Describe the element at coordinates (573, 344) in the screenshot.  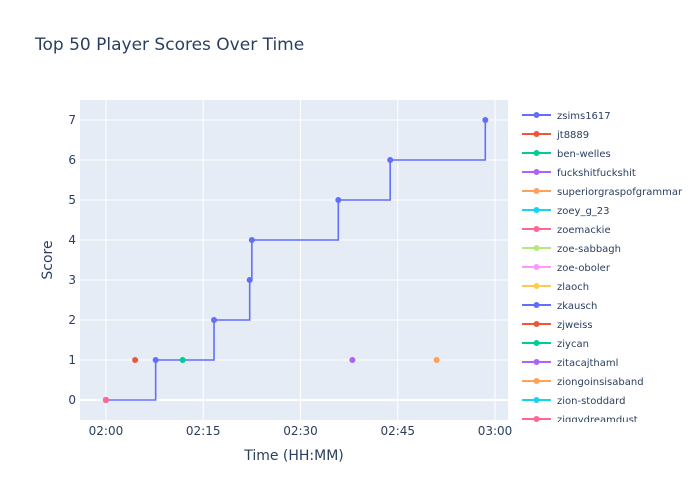
I see `legend-label: ziycan` at that location.